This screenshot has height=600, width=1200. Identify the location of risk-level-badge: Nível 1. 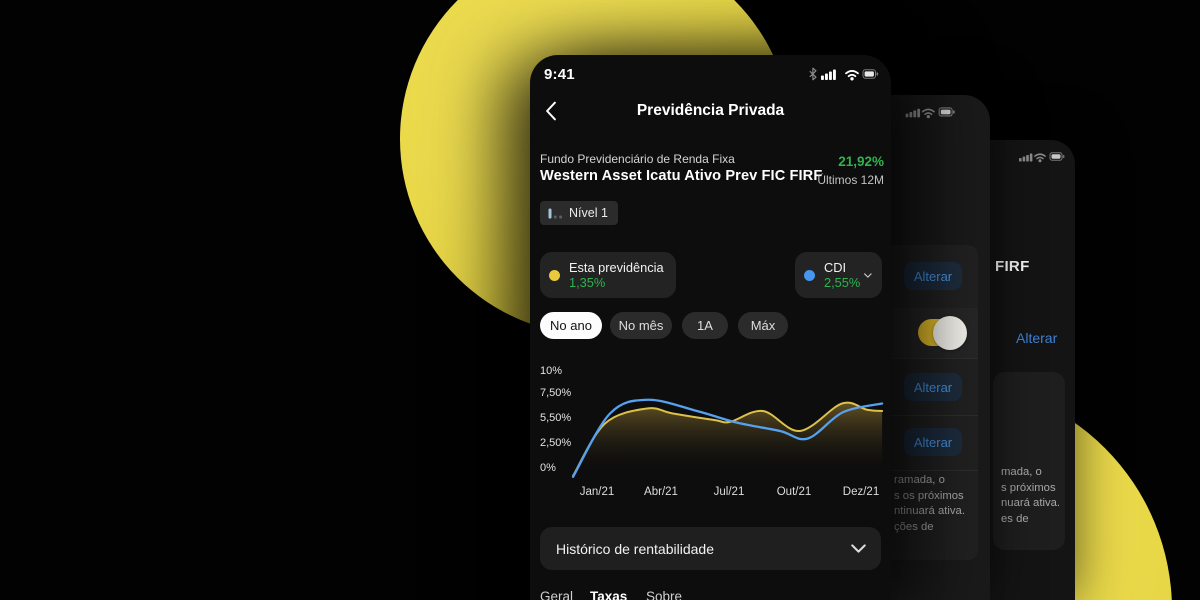
(579, 213).